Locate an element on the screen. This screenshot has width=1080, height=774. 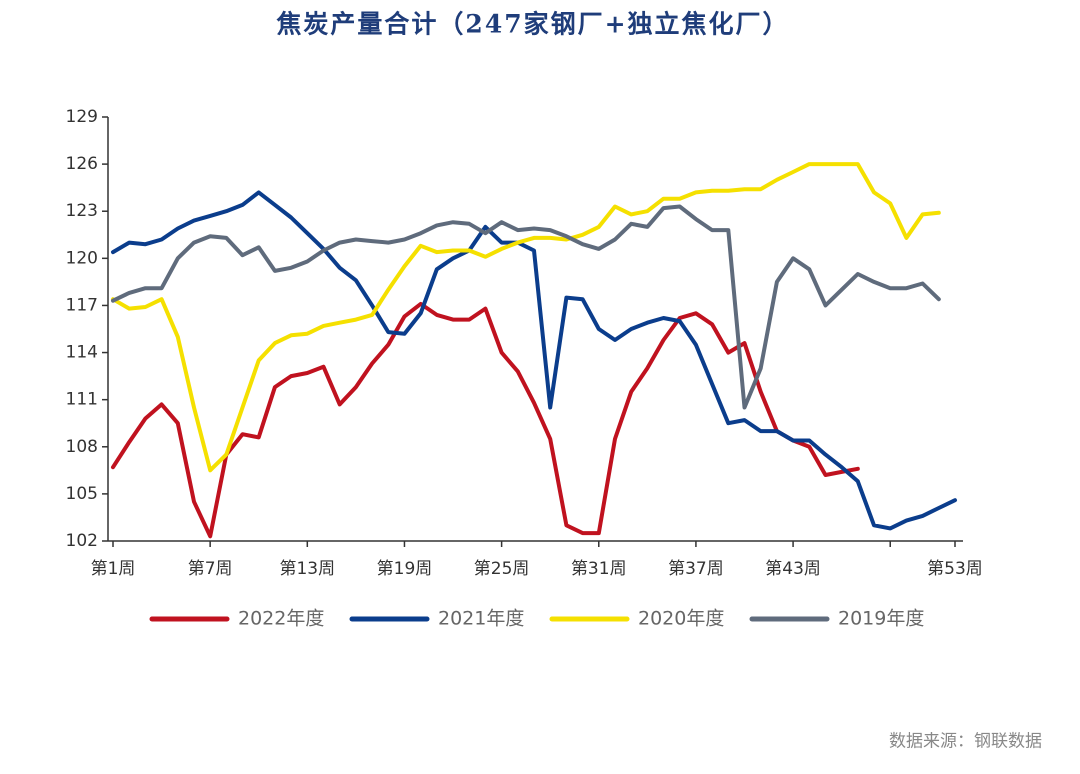
x-tick-label: 第53周 is located at coordinates (955, 569).